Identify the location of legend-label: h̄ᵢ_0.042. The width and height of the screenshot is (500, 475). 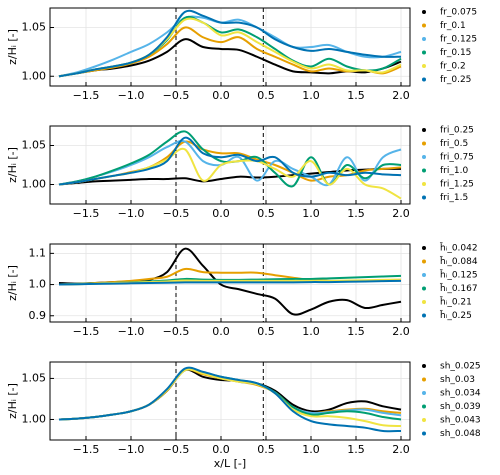
(458, 248).